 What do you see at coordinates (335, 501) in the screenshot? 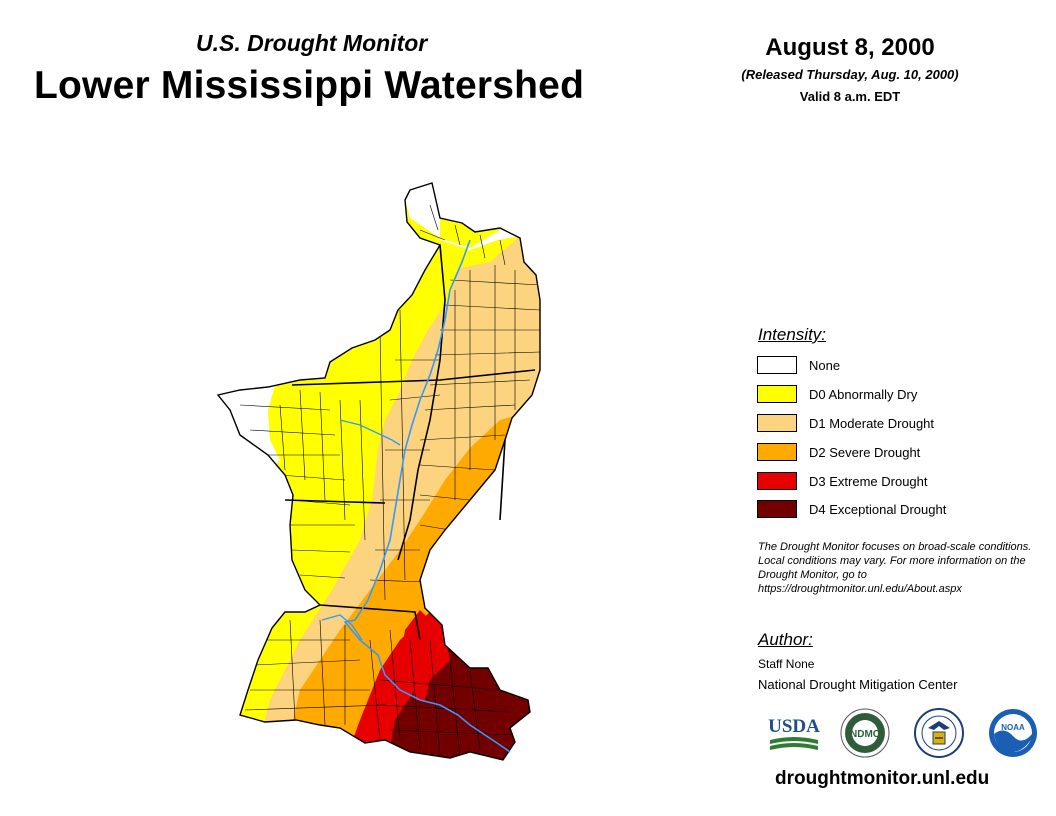
I see `state-border-arkansas-louisiana` at bounding box center [335, 501].